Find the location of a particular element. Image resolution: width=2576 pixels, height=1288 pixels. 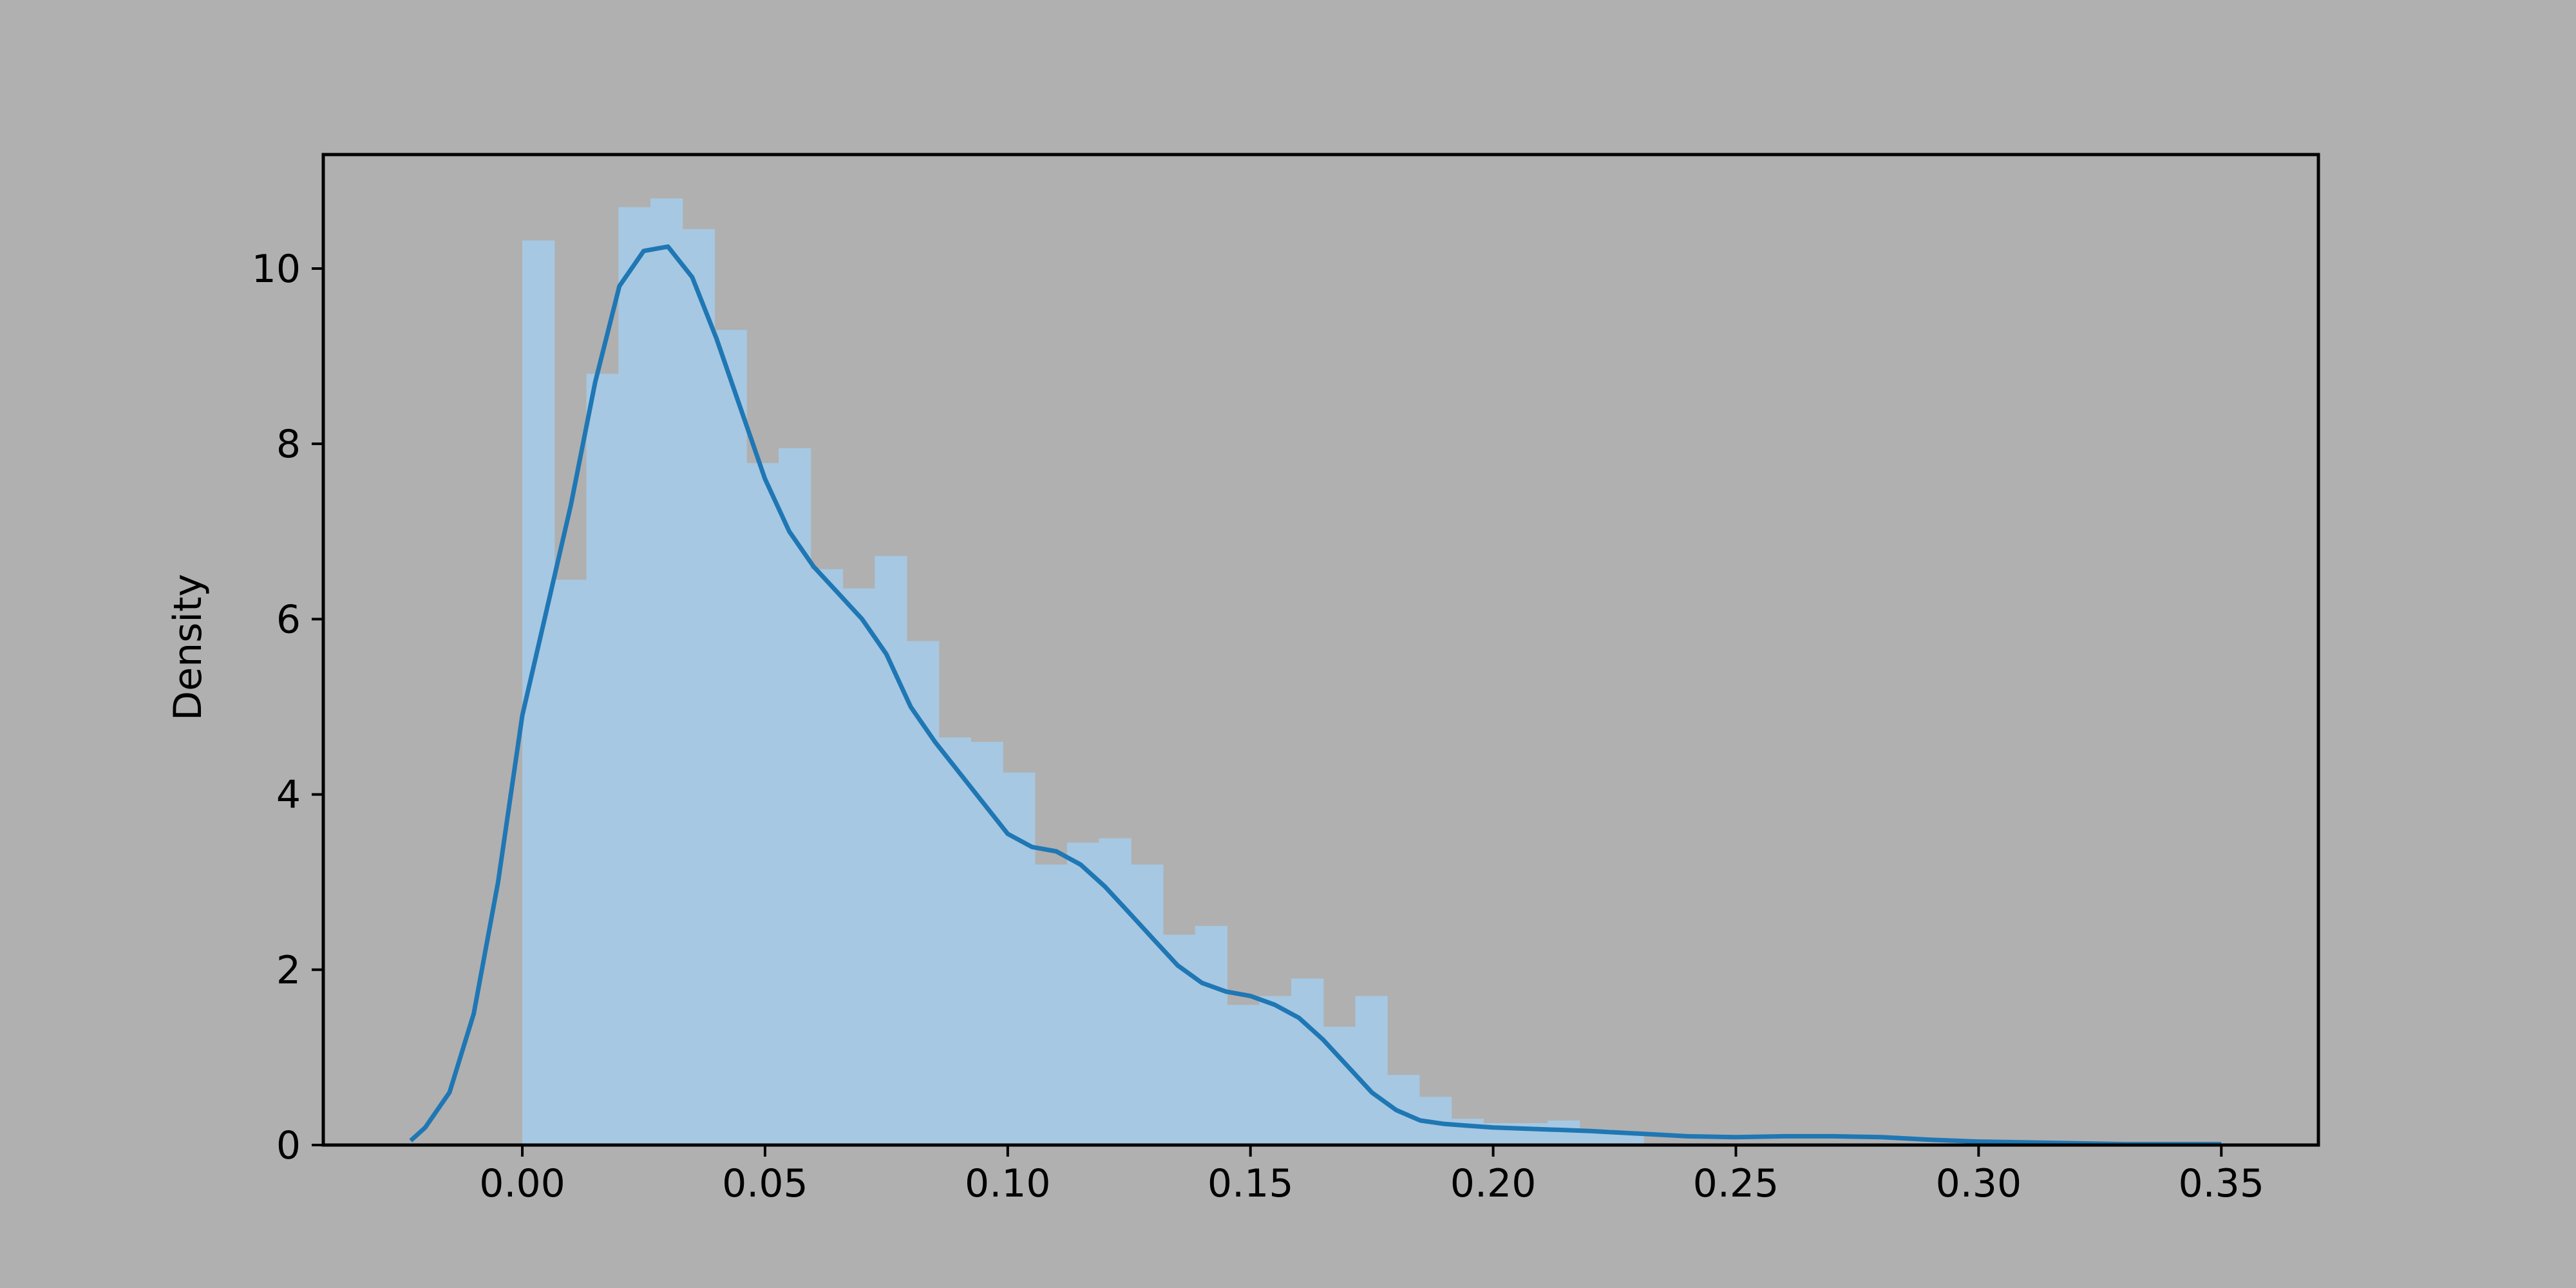

y-axis-ticks: 0 2 4 6 8 10 is located at coordinates (287, 708).